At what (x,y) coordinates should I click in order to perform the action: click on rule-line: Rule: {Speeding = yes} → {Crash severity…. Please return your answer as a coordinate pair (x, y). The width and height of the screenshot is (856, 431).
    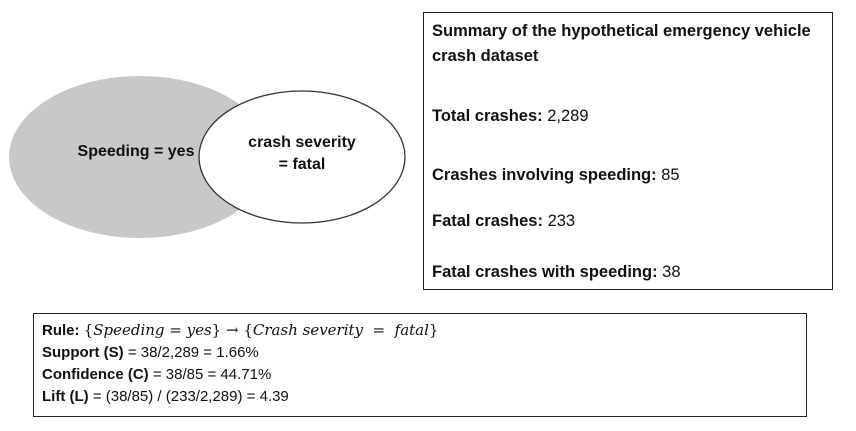
    Looking at the image, I should click on (420, 330).